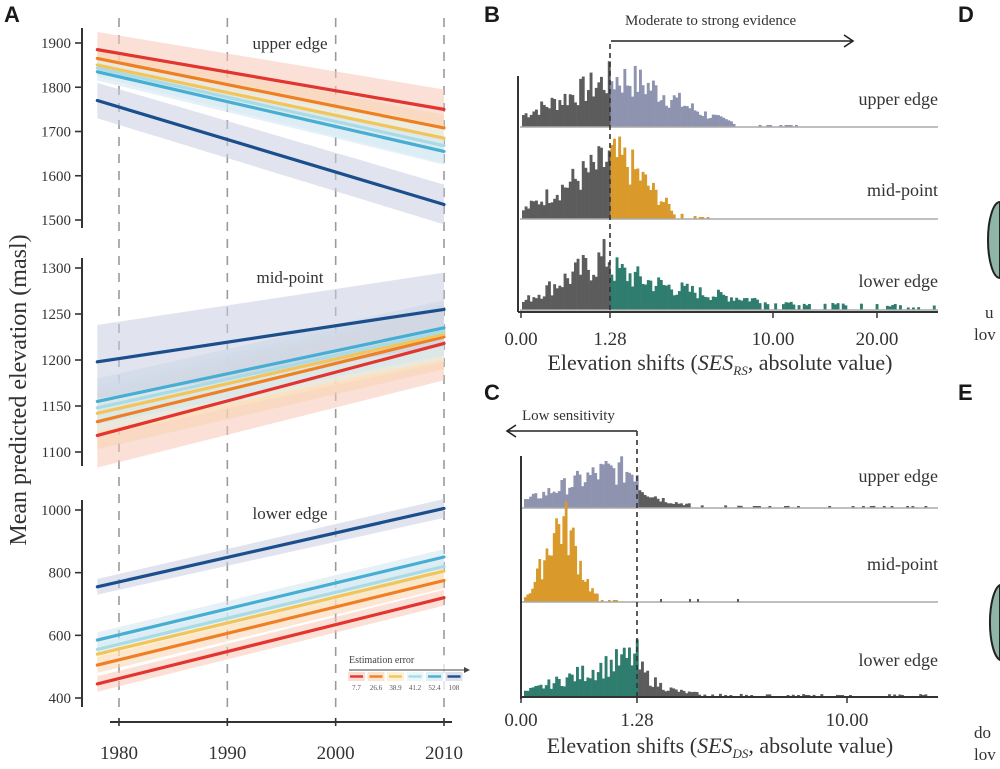 This screenshot has width=1000, height=769. Describe the element at coordinates (281, 741) in the screenshot. I see `x-axis: 1980 1990 2000 2010` at that location.